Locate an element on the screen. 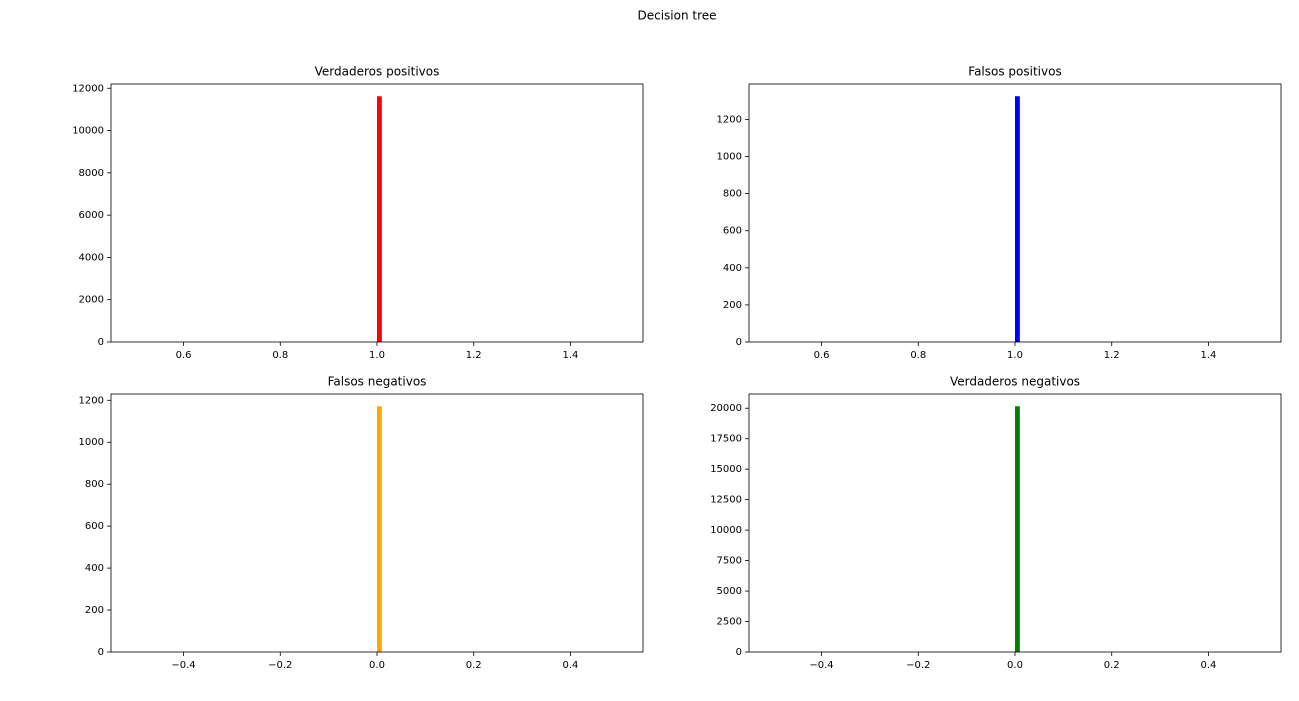  y-tick-label: 8000 is located at coordinates (91, 173).